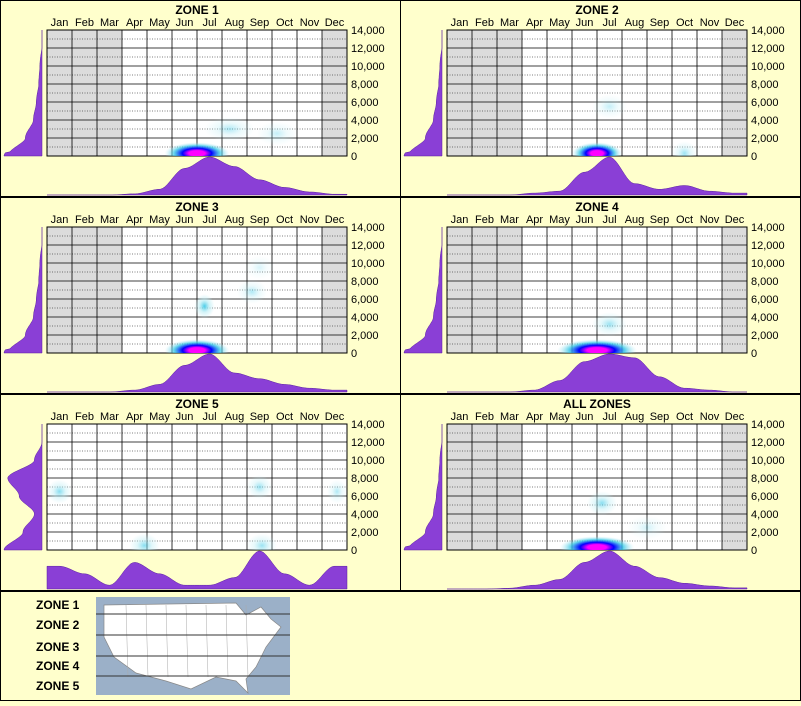 The width and height of the screenshot is (801, 706). Describe the element at coordinates (192, 648) in the screenshot. I see `map-land` at that location.